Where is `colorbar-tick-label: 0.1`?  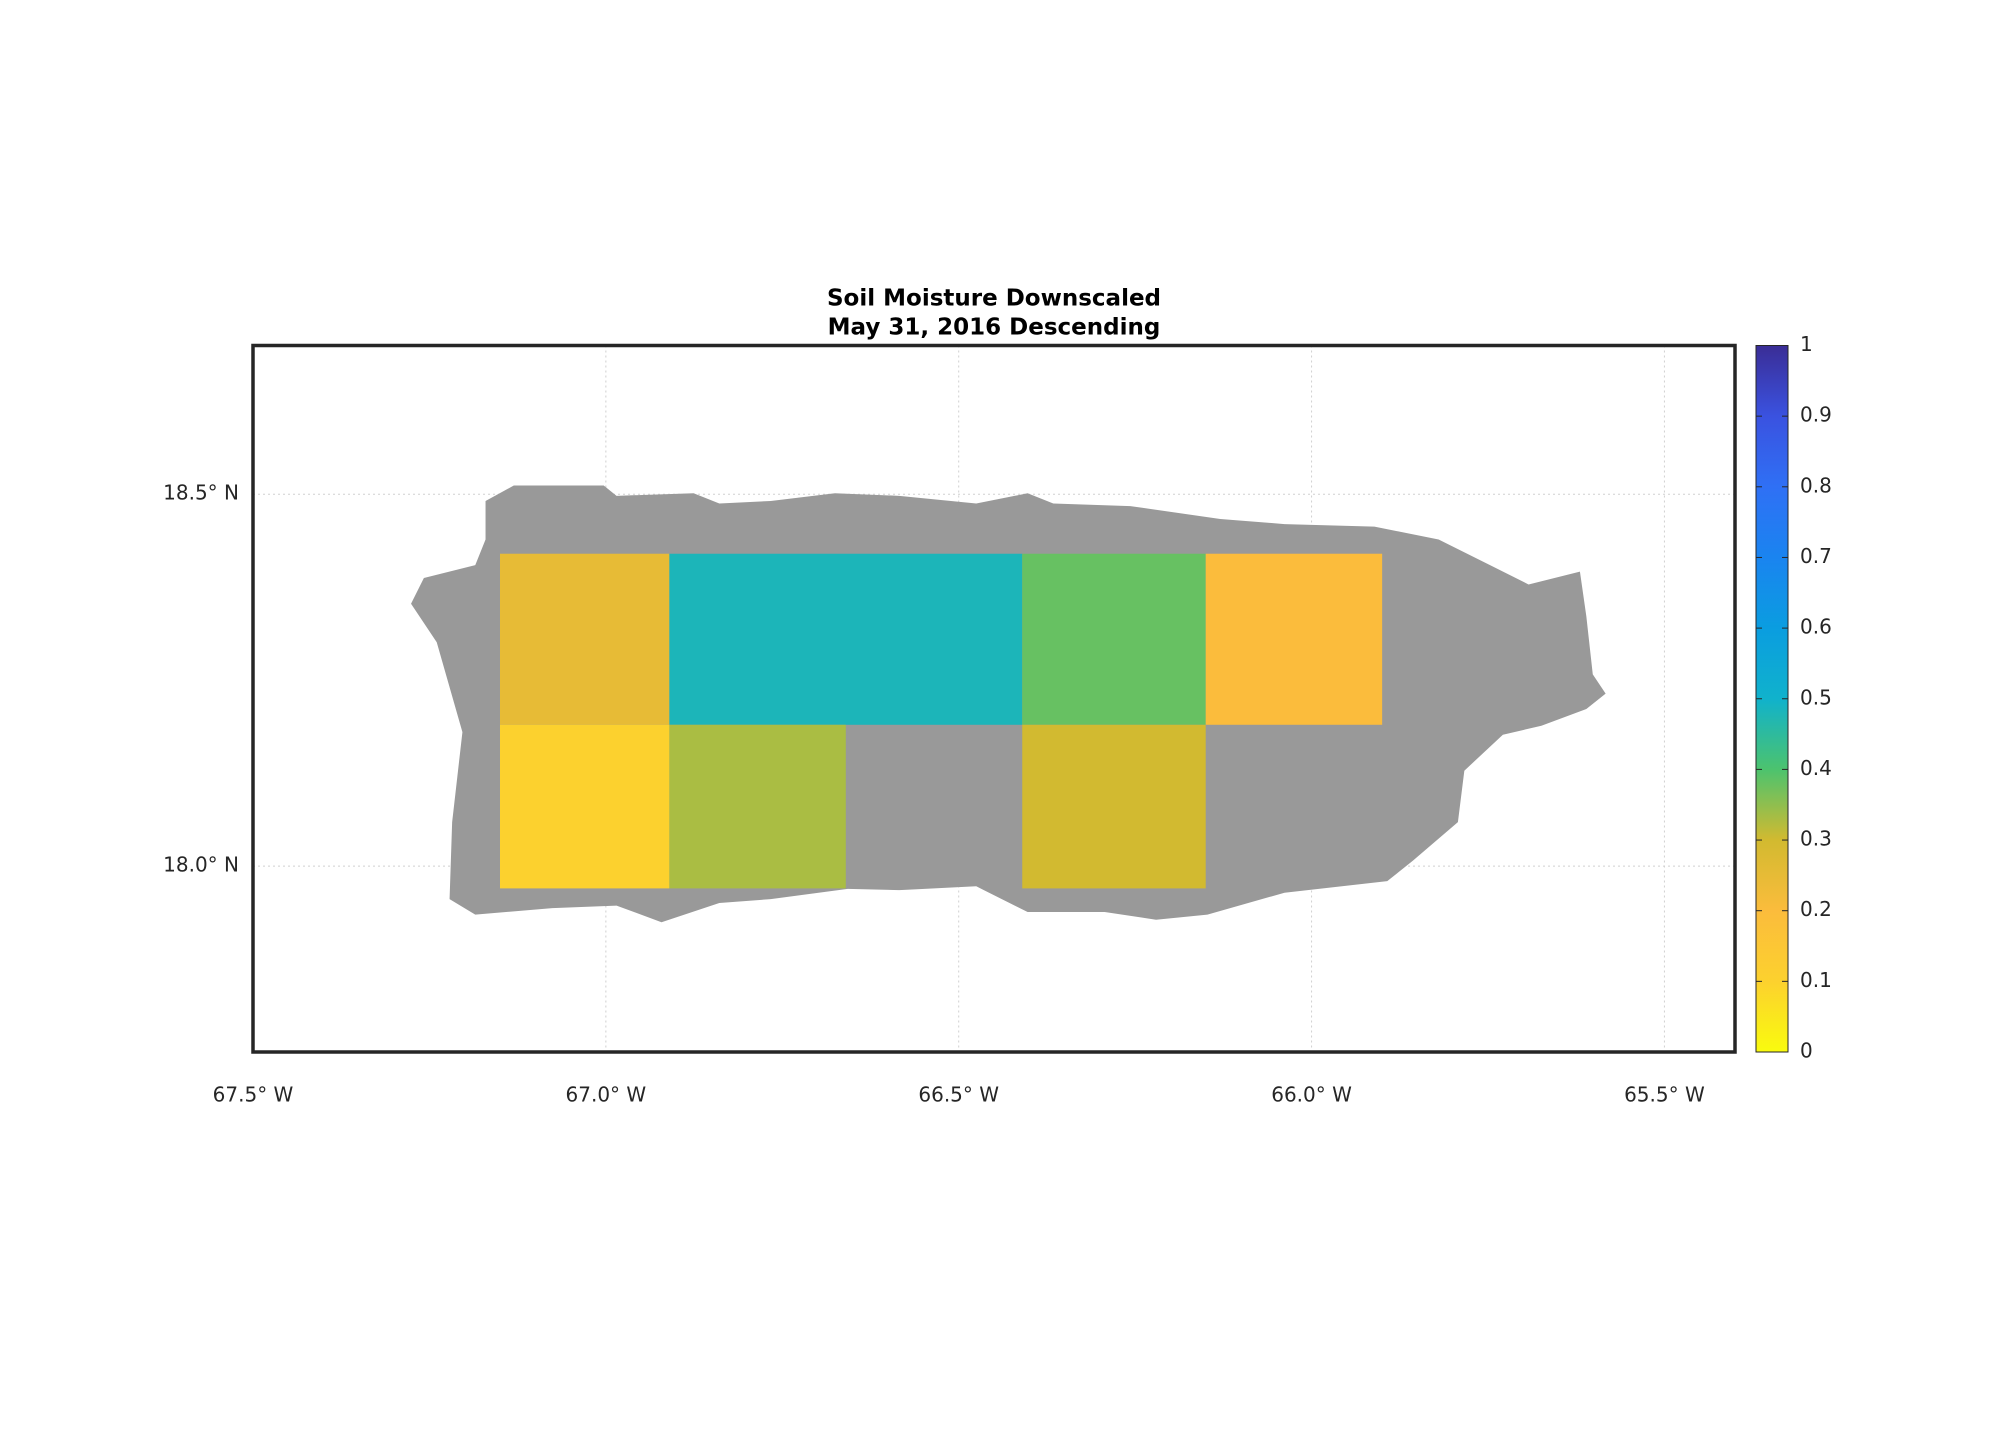 colorbar-tick-label: 0.1 is located at coordinates (1816, 980).